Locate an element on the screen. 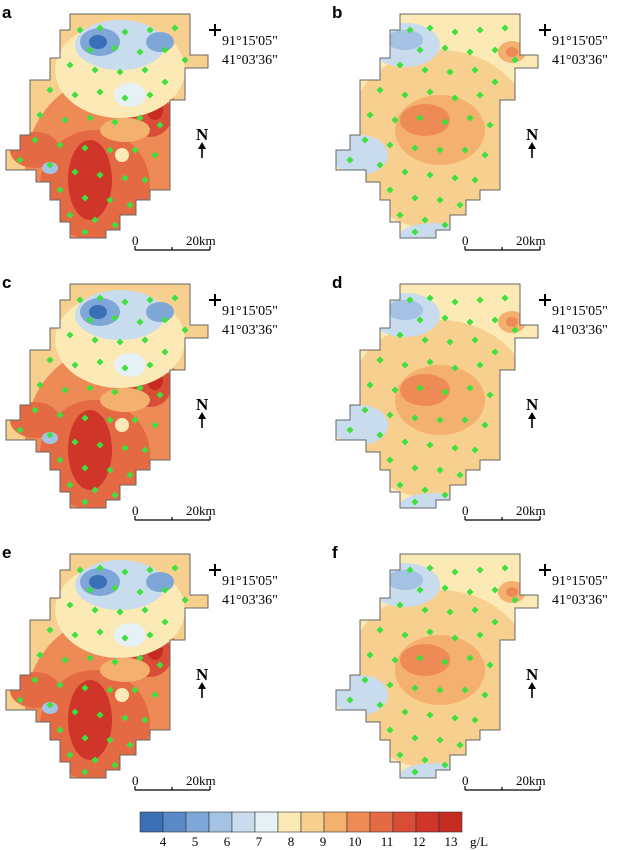 This screenshot has width=623, height=850. concentration-field is located at coordinates (437, 396).